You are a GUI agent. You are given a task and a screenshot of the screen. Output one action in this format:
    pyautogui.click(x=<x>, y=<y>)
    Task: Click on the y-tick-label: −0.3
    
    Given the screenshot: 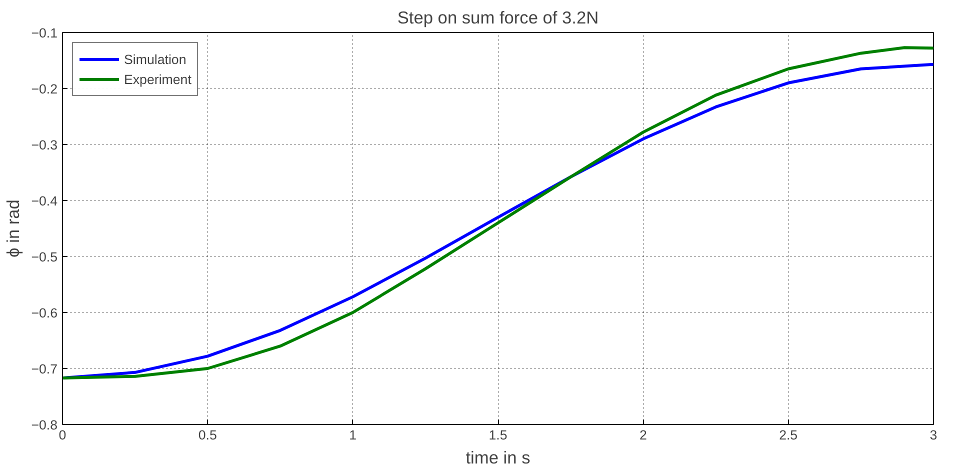 What is the action you would take?
    pyautogui.click(x=44, y=145)
    